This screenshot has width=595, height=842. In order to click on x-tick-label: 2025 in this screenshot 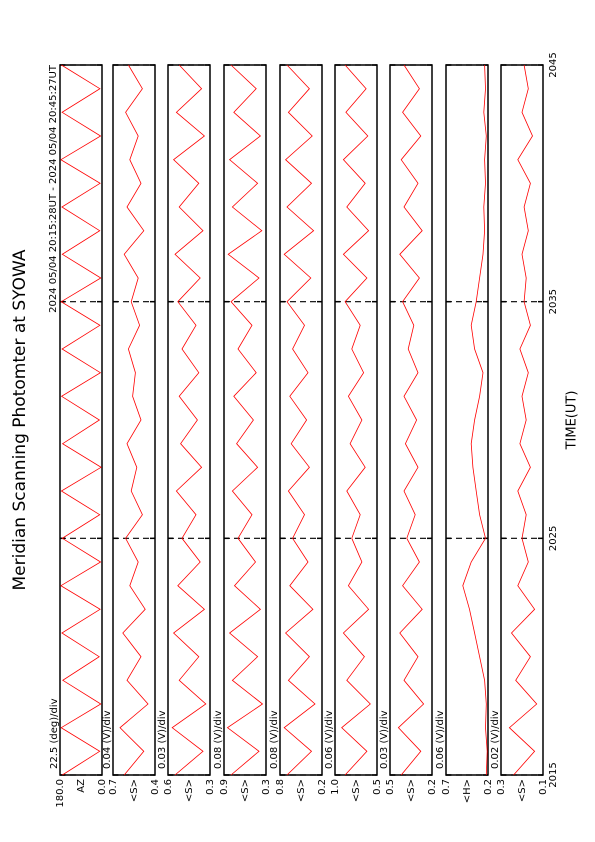, I will do `click(553, 538)`.